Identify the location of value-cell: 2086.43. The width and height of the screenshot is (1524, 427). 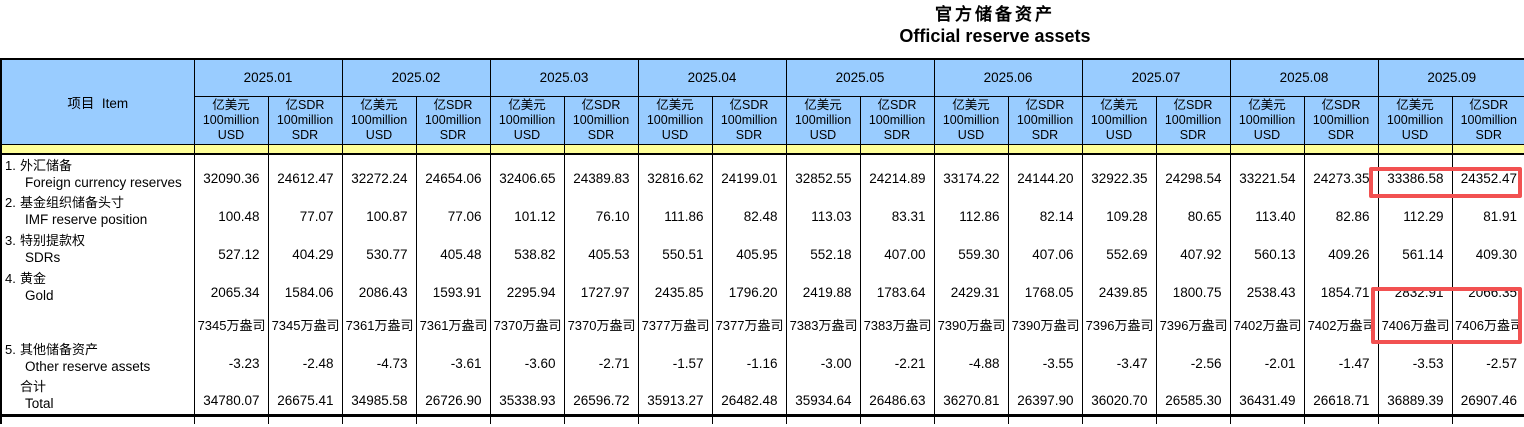
(379, 287).